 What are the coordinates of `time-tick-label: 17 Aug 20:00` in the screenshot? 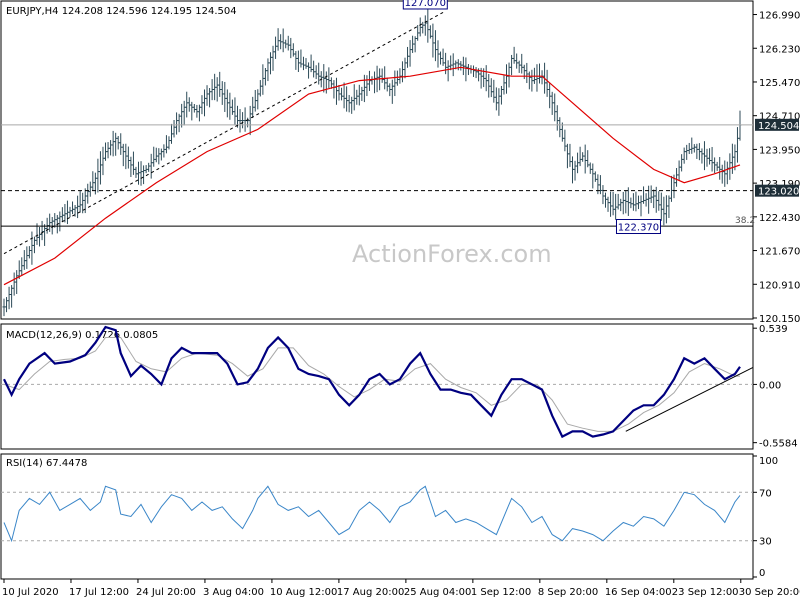 It's located at (370, 592).